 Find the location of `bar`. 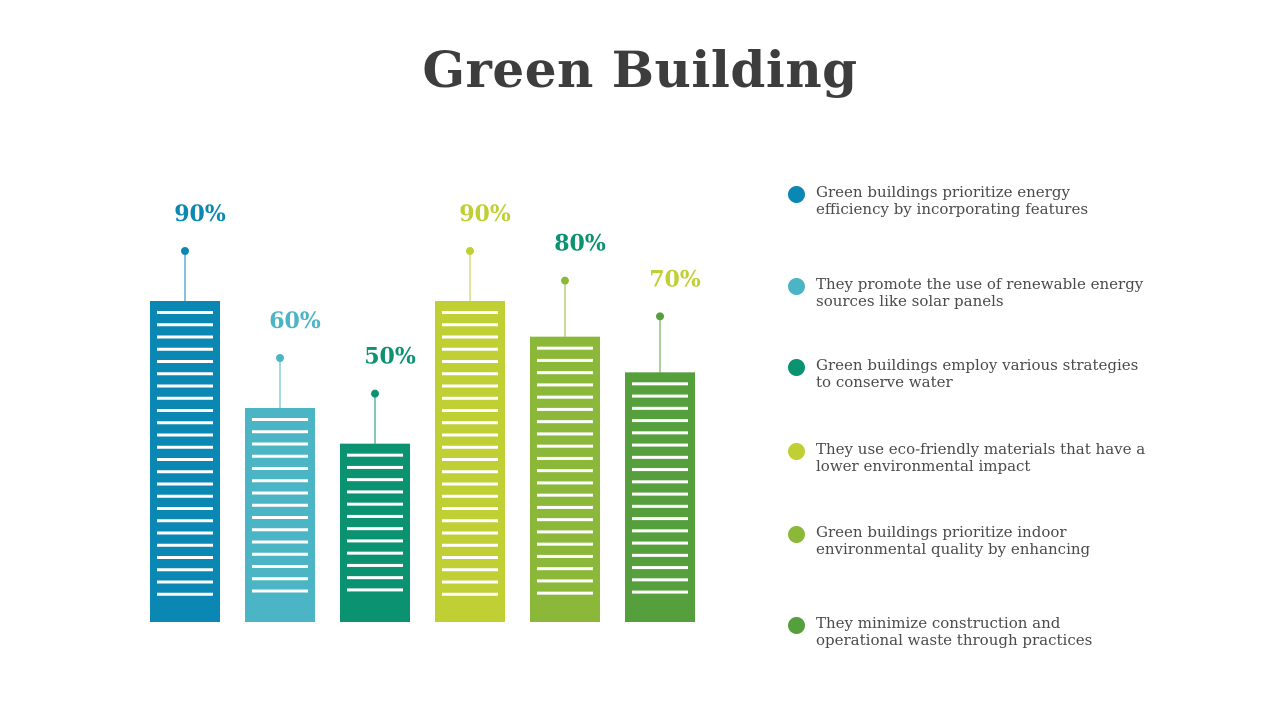

bar is located at coordinates (565, 479).